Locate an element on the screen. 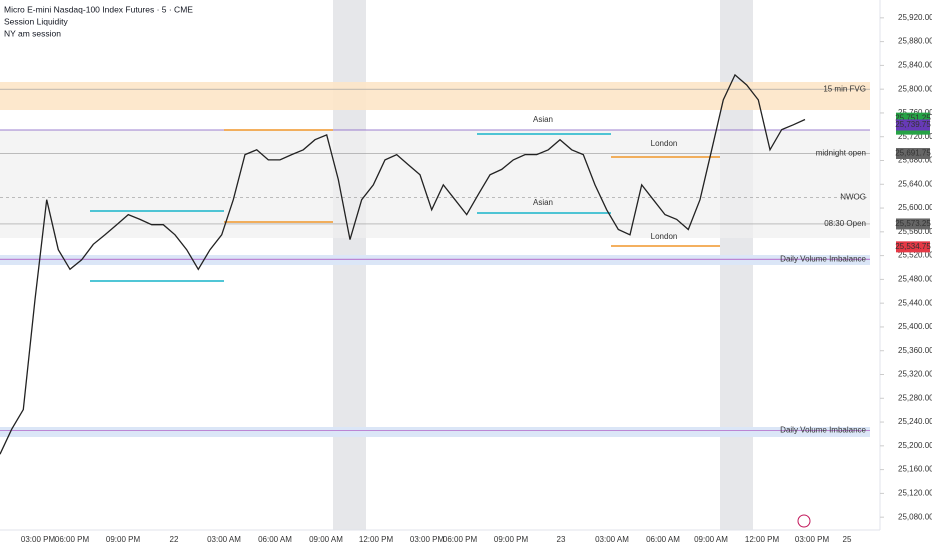  y-tick-label: 25,400.00 is located at coordinates (915, 326).